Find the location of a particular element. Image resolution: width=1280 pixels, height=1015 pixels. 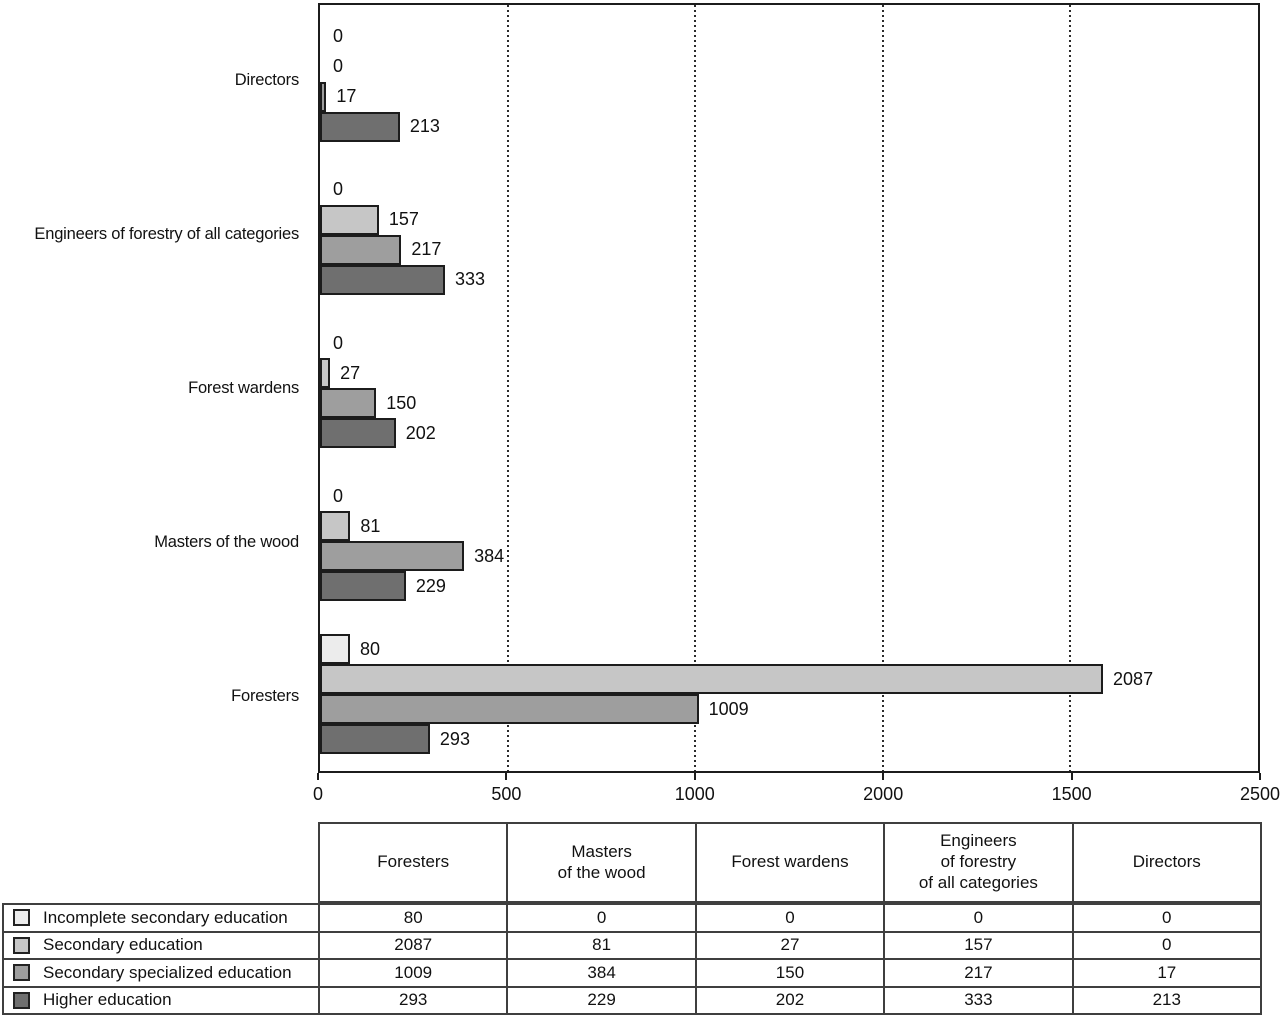

legend-label: Higher education is located at coordinates (107, 1000).